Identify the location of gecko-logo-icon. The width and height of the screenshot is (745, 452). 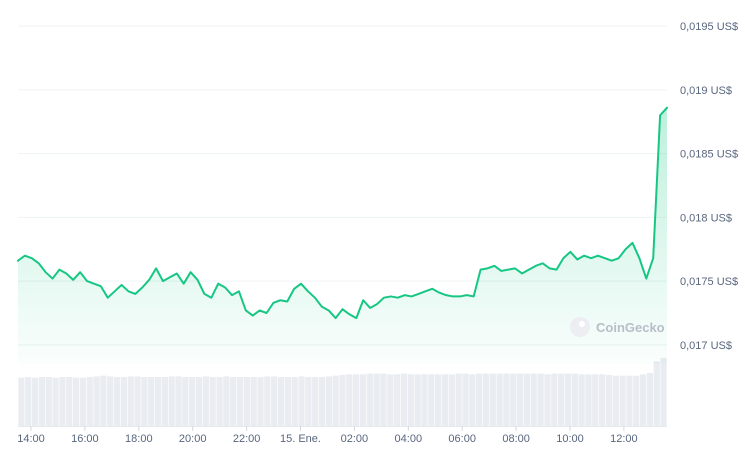
(580, 327).